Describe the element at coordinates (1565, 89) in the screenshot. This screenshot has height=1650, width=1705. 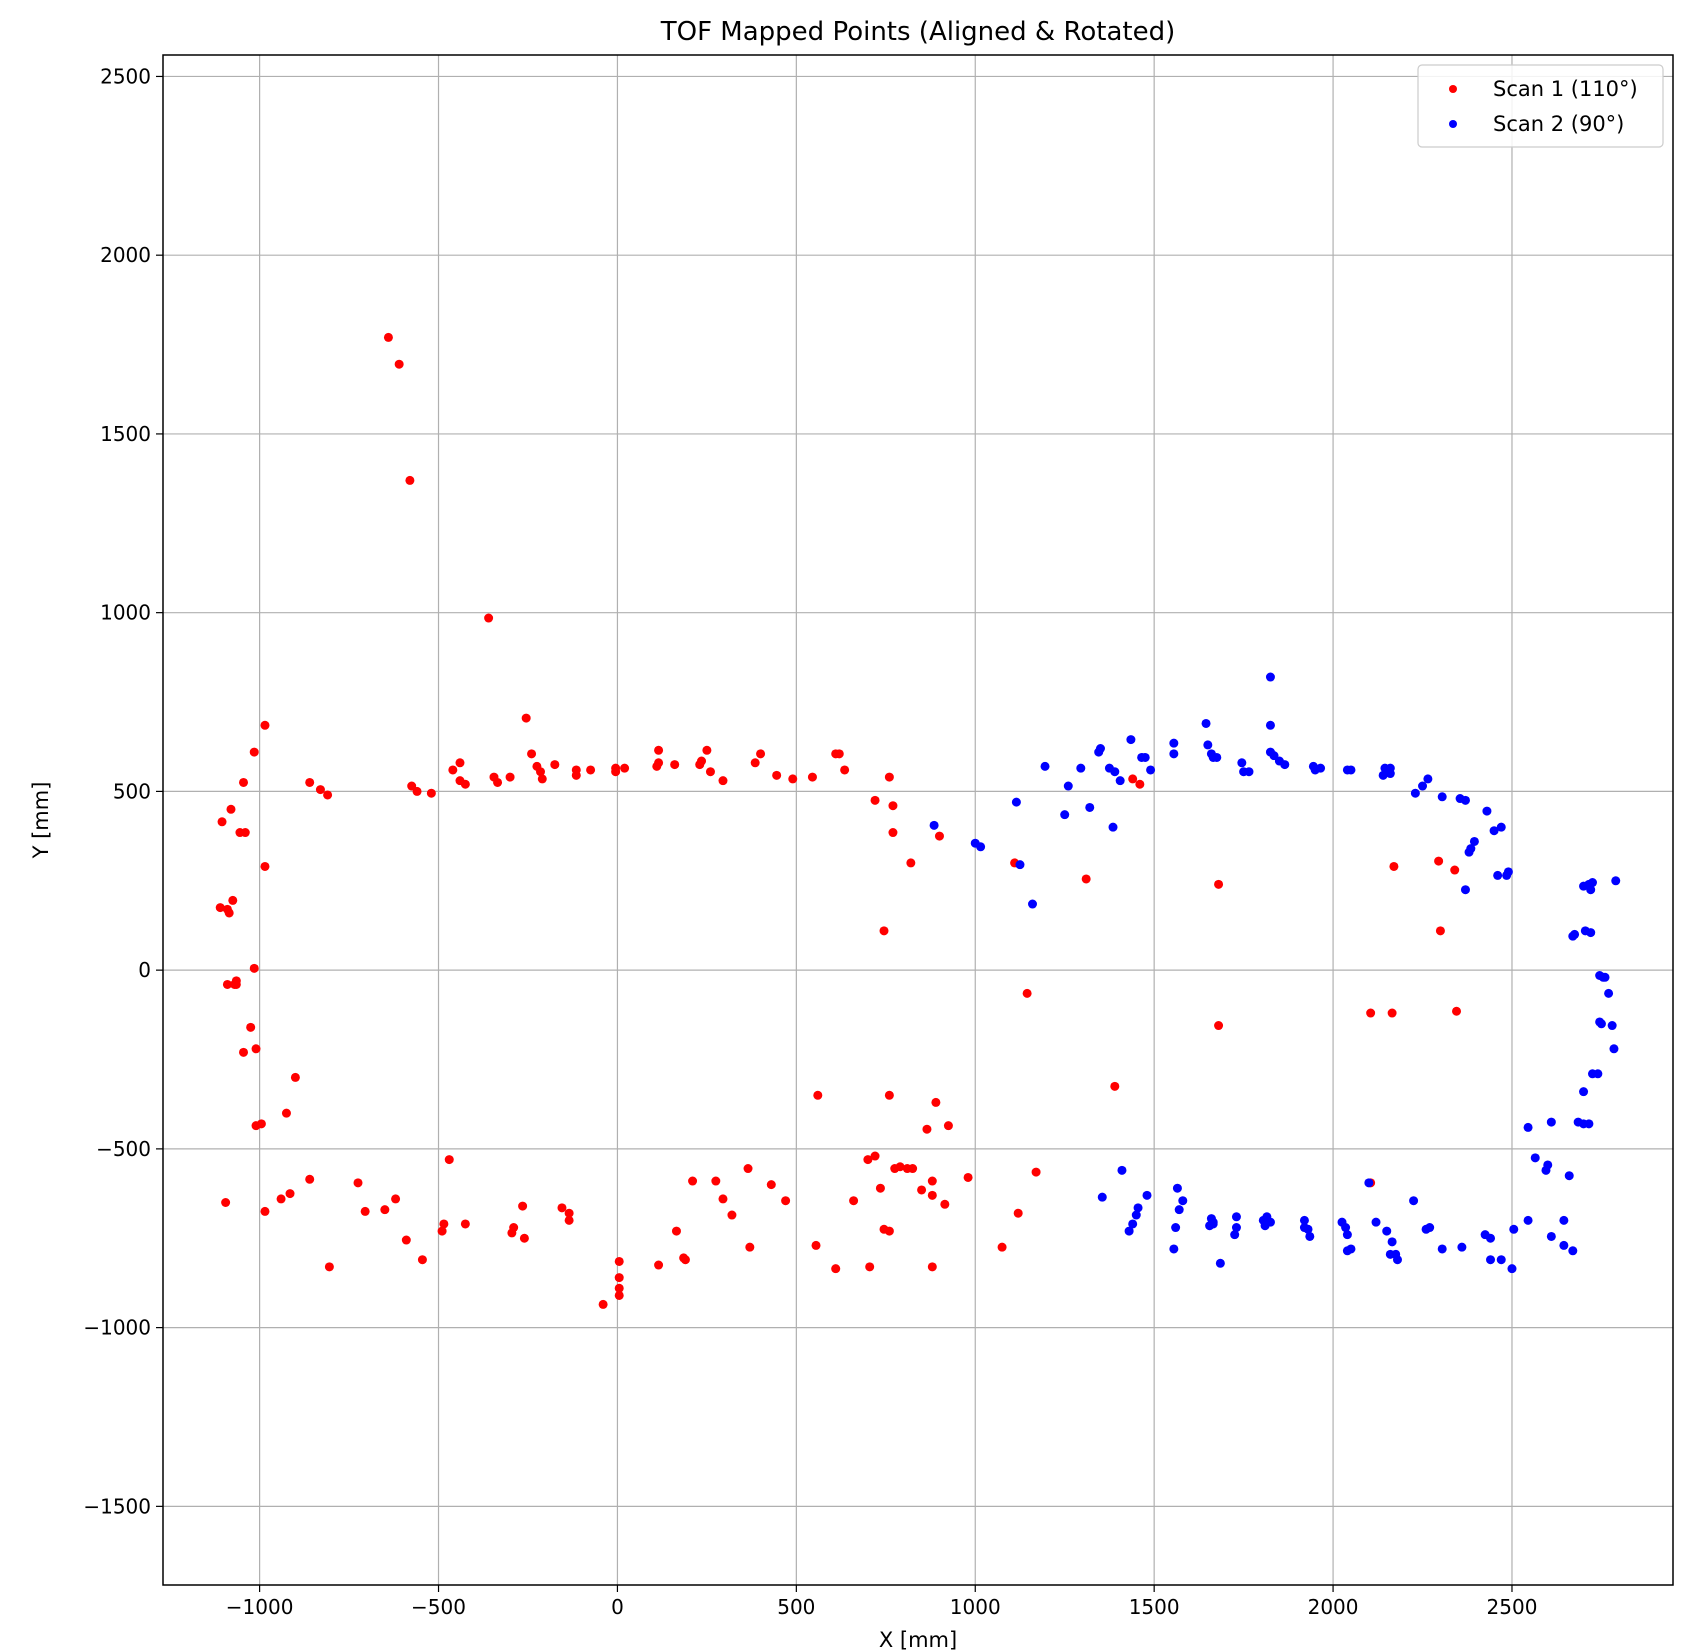
I see `legend-label-scan-1: Scan 1 (110°)` at that location.